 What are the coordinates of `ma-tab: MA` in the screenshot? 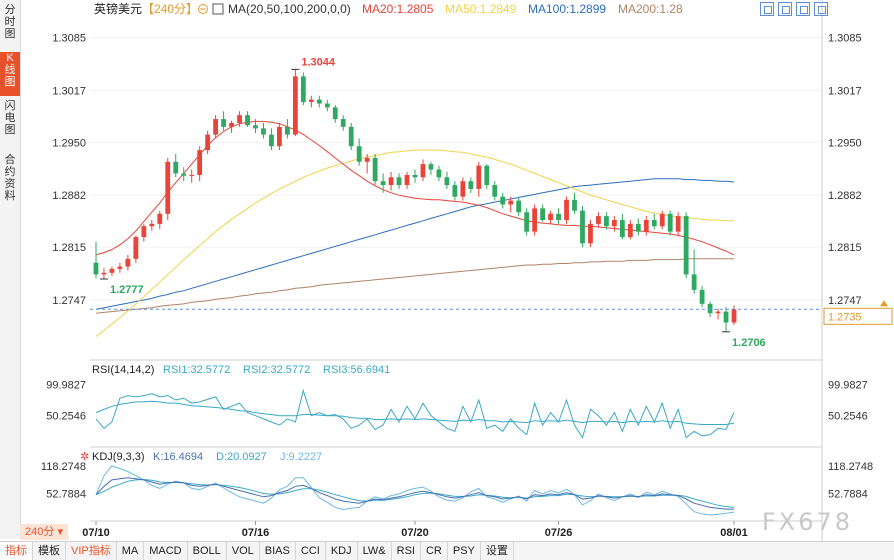 It's located at (131, 551).